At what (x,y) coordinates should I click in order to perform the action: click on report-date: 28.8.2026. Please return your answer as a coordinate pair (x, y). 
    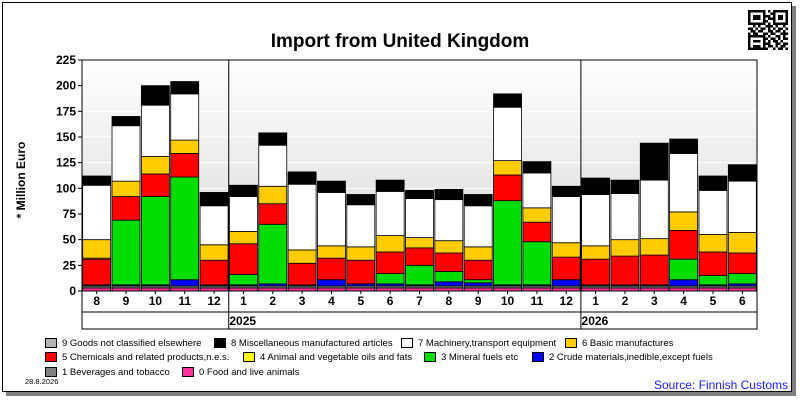
    Looking at the image, I should click on (42, 381).